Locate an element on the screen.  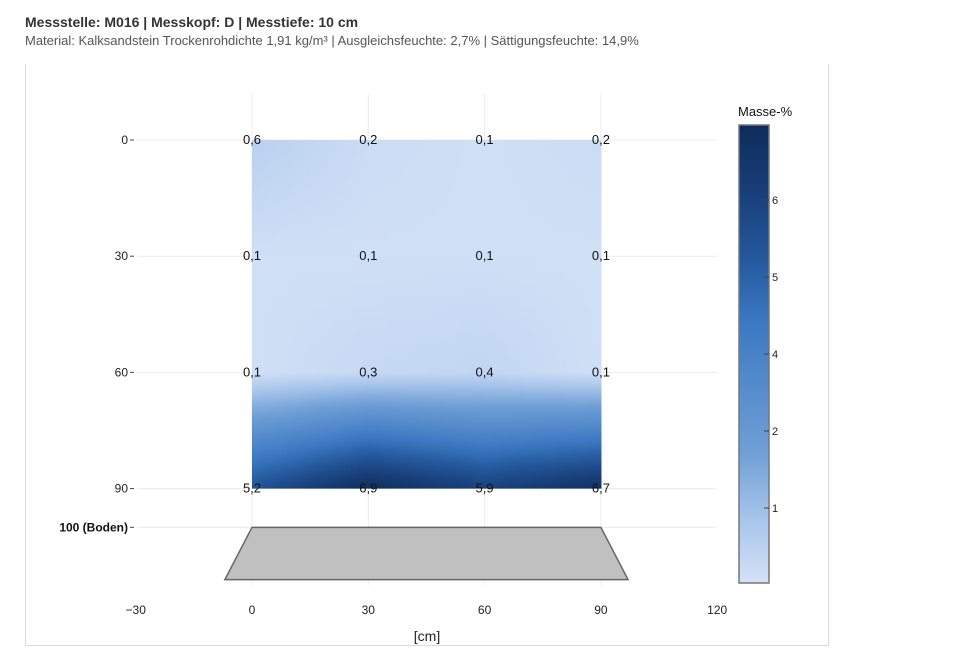
x-tick-label: 60 is located at coordinates (485, 610).